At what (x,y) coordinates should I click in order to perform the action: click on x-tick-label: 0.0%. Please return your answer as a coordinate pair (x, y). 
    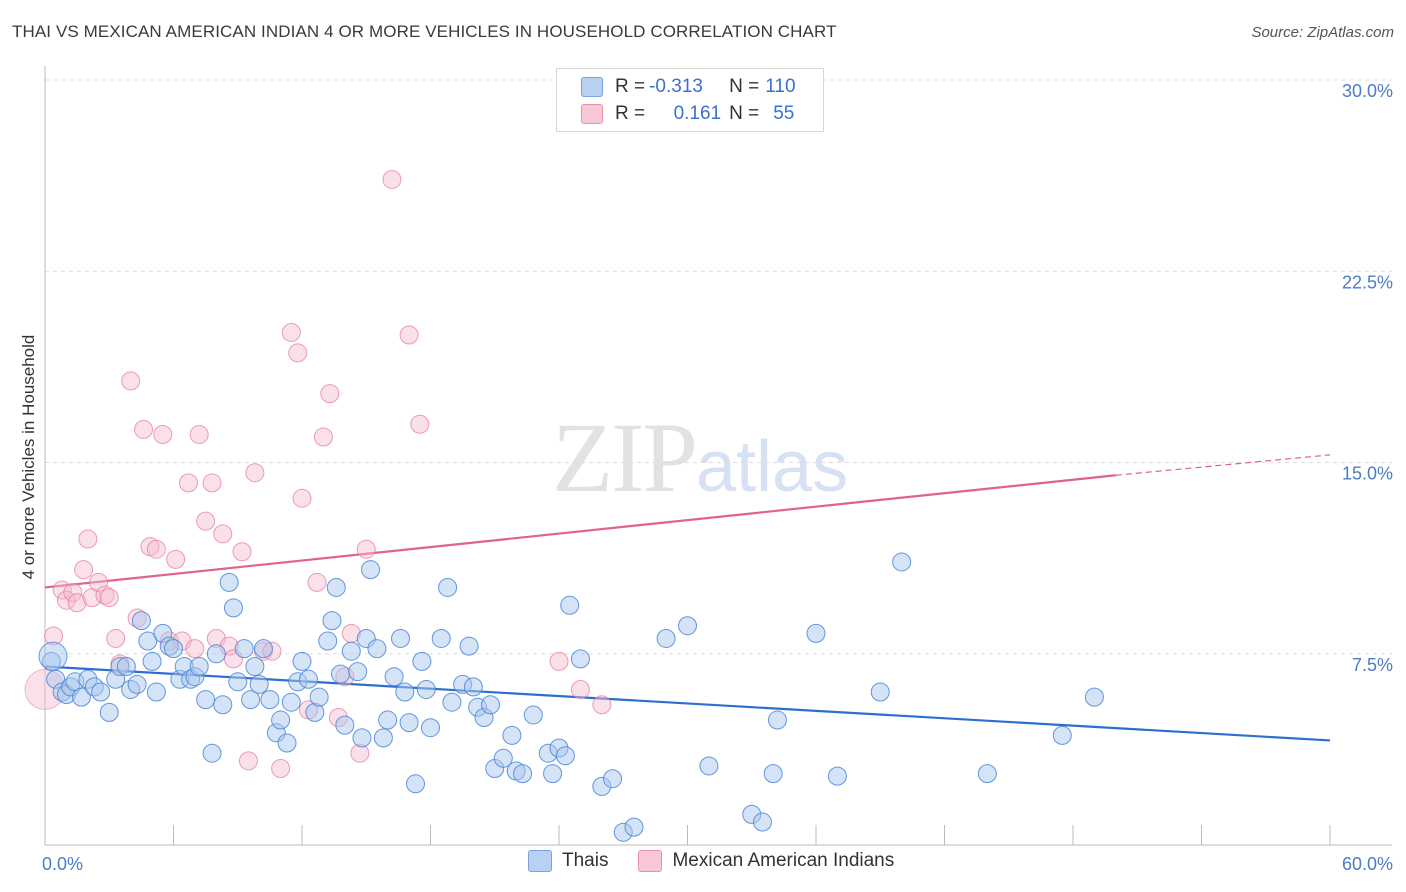
    Looking at the image, I should click on (62, 864).